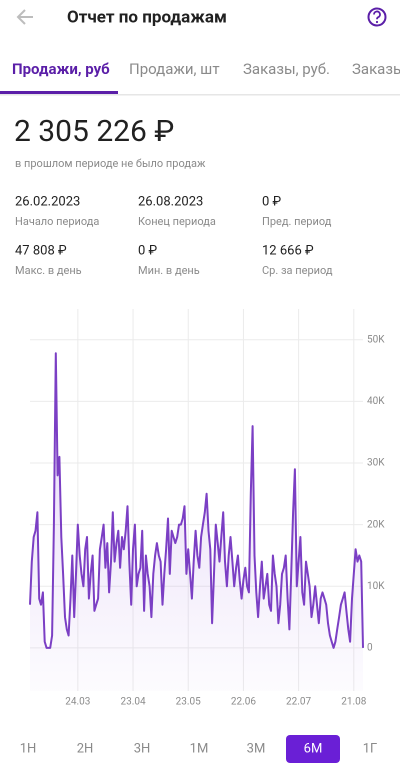  What do you see at coordinates (177, 221) in the screenshot?
I see `stat-label: Конец периода` at bounding box center [177, 221].